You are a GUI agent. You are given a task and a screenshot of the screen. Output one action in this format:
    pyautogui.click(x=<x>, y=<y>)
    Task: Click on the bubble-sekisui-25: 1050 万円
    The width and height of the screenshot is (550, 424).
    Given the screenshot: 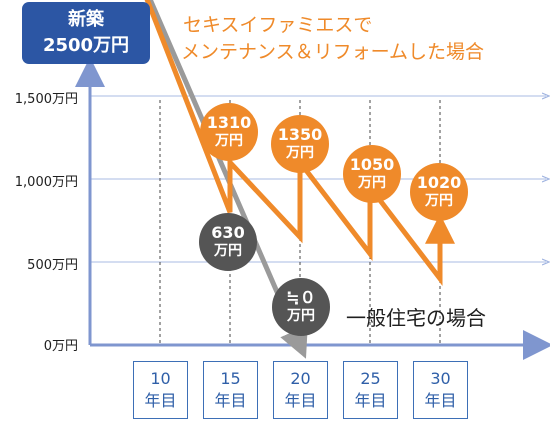 What is the action you would take?
    pyautogui.click(x=372, y=174)
    